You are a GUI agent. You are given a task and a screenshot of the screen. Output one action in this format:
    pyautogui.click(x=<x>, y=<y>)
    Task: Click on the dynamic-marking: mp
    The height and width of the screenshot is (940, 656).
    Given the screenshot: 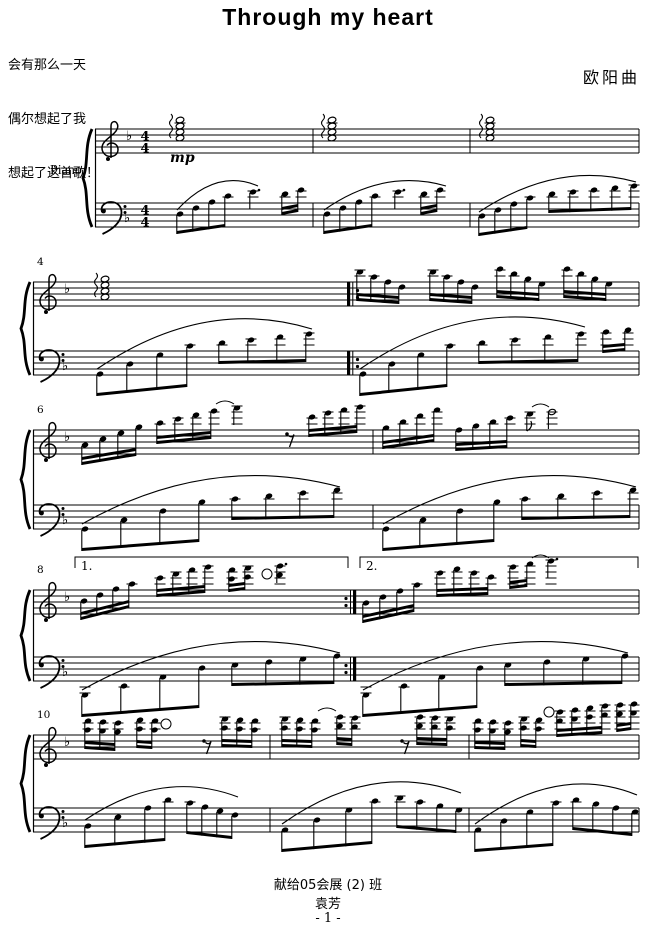 What is the action you would take?
    pyautogui.click(x=182, y=158)
    